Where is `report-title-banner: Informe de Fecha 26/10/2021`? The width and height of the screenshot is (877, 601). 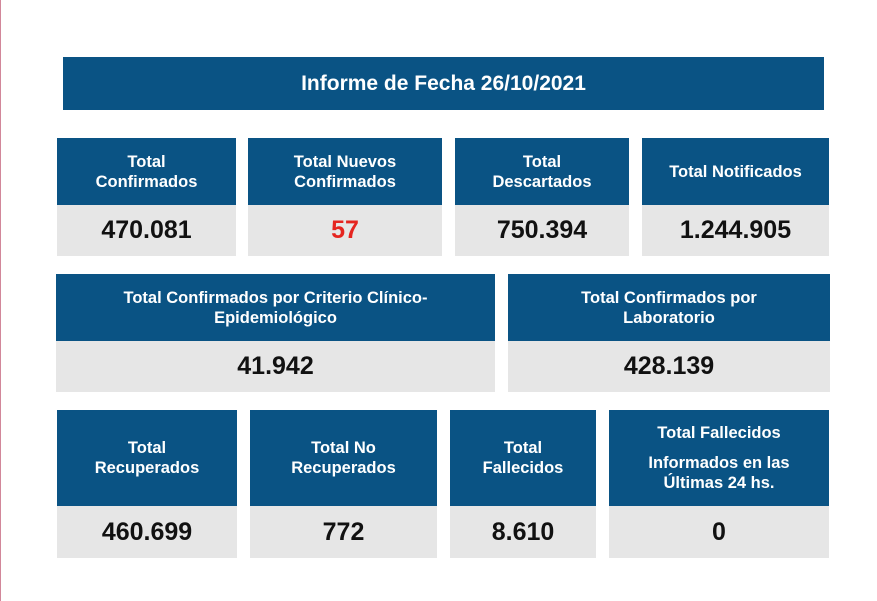 report-title-banner: Informe de Fecha 26/10/2021 is located at coordinates (443, 83).